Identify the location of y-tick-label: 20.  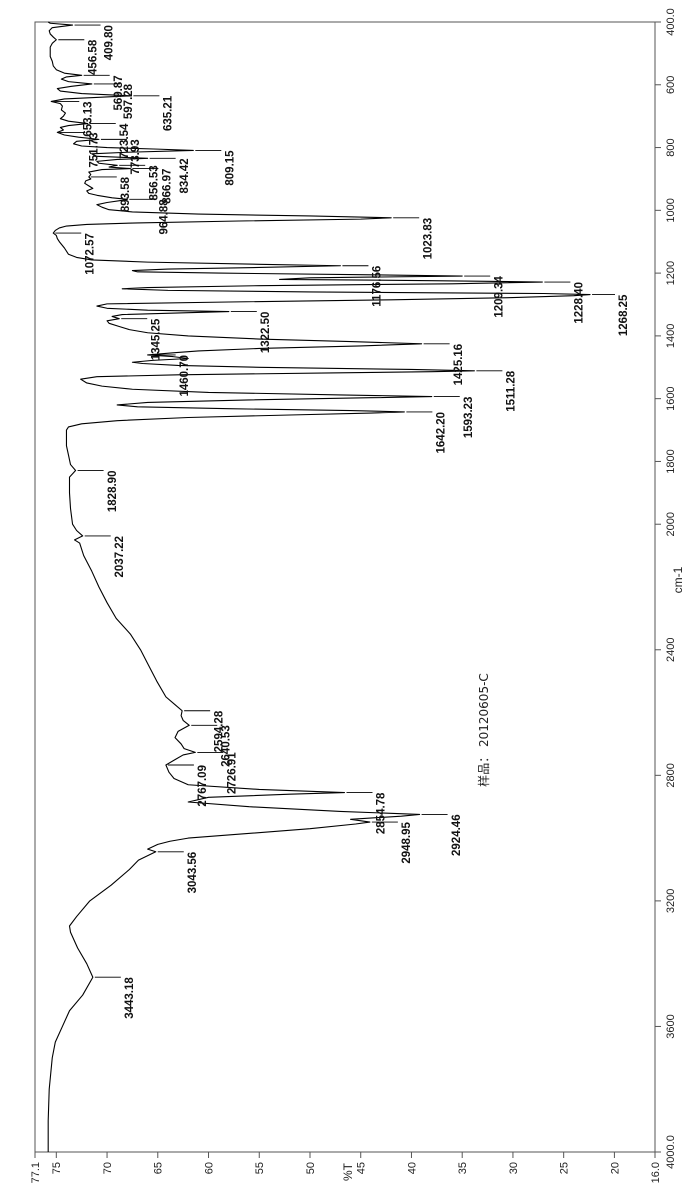
(615, 1168).